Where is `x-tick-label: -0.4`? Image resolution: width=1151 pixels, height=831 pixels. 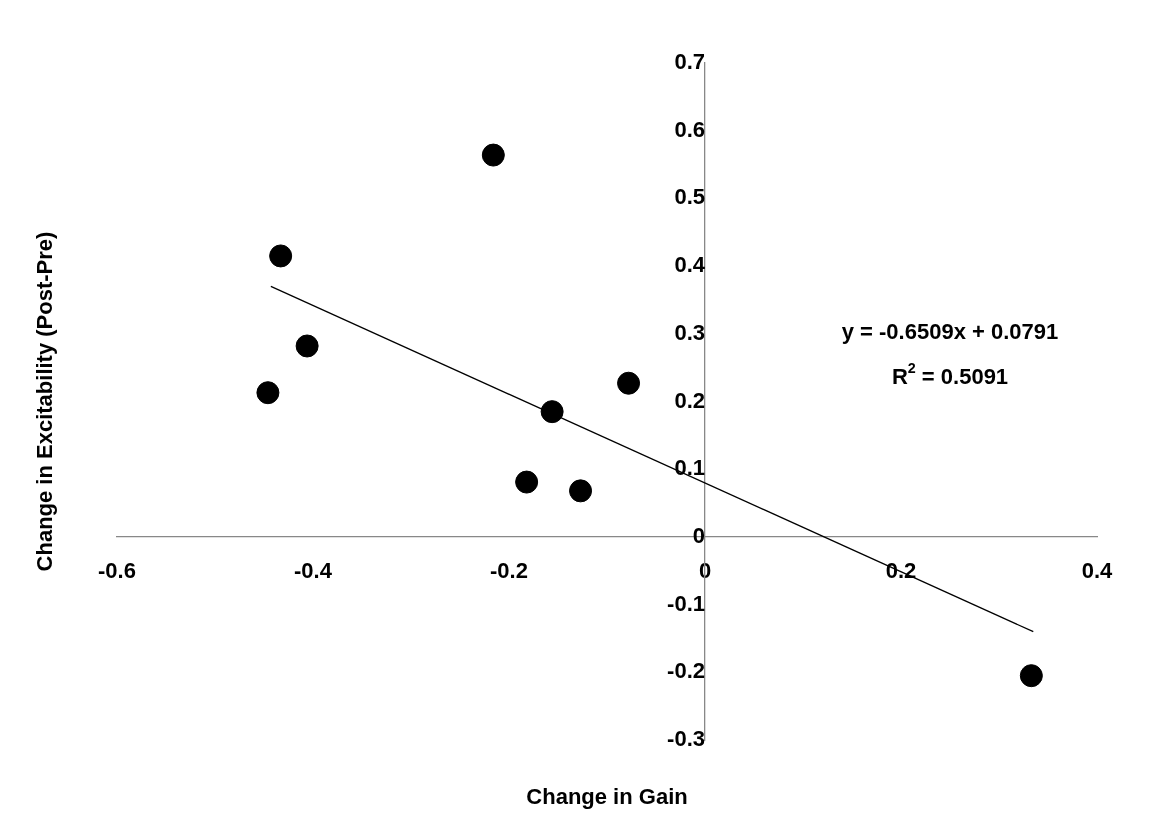 x-tick-label: -0.4 is located at coordinates (313, 571).